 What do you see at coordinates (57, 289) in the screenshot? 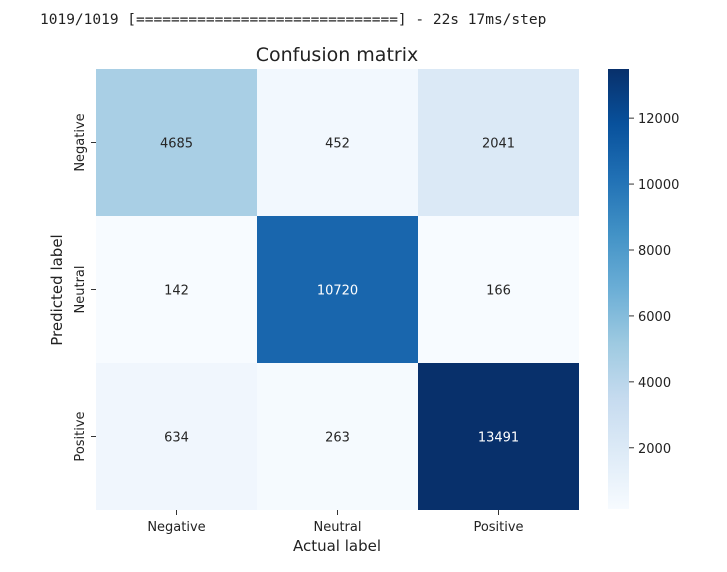
I see `y-axis-label: Predicted label` at bounding box center [57, 289].